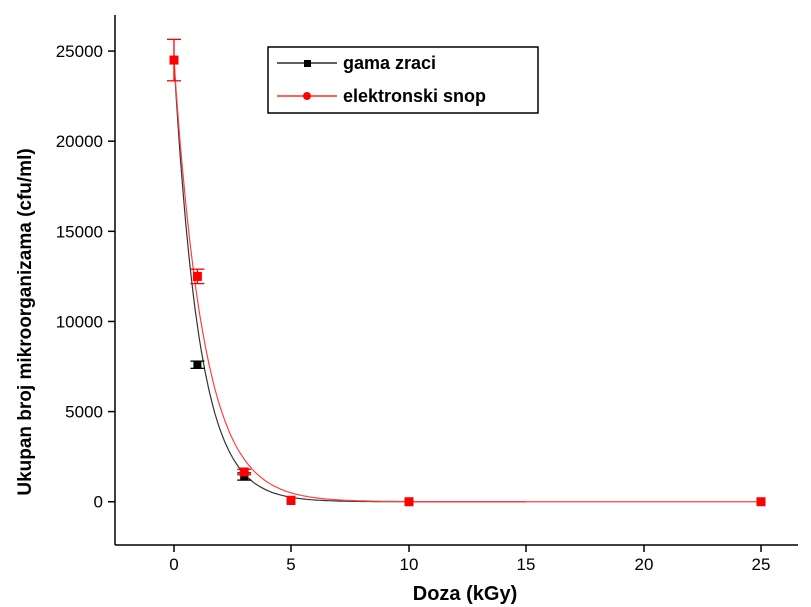 The height and width of the screenshot is (607, 811). I want to click on x-tick-label: 5, so click(290, 564).